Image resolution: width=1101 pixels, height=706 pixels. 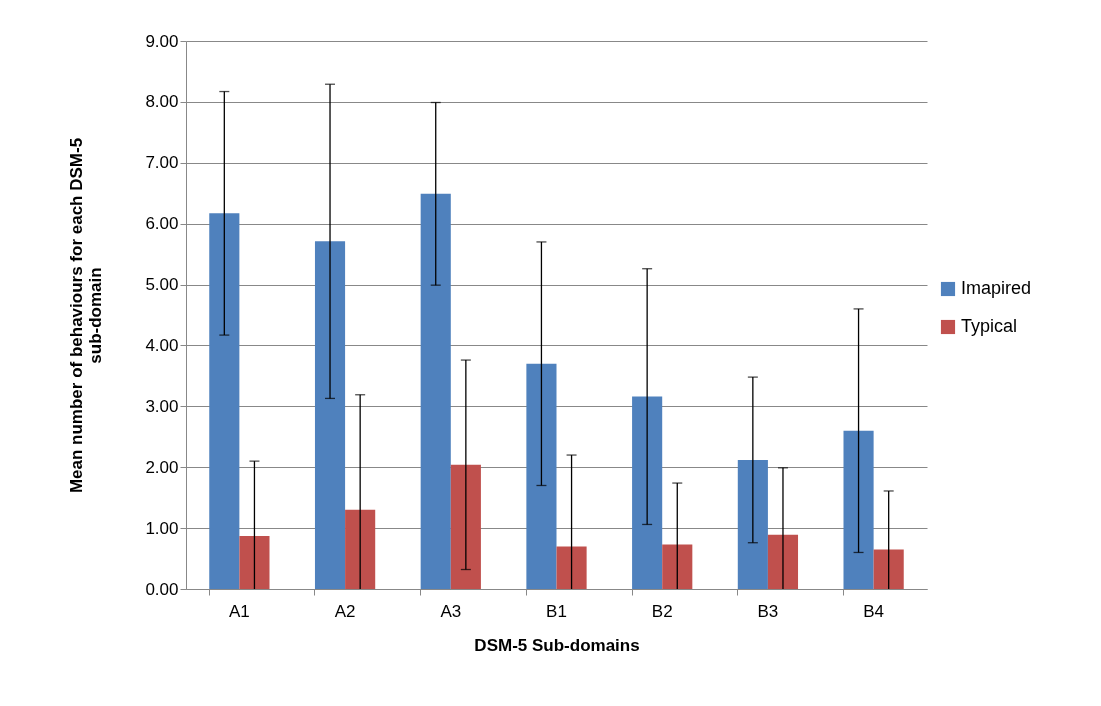 What do you see at coordinates (345, 611) in the screenshot?
I see `x-tick-label: A2` at bounding box center [345, 611].